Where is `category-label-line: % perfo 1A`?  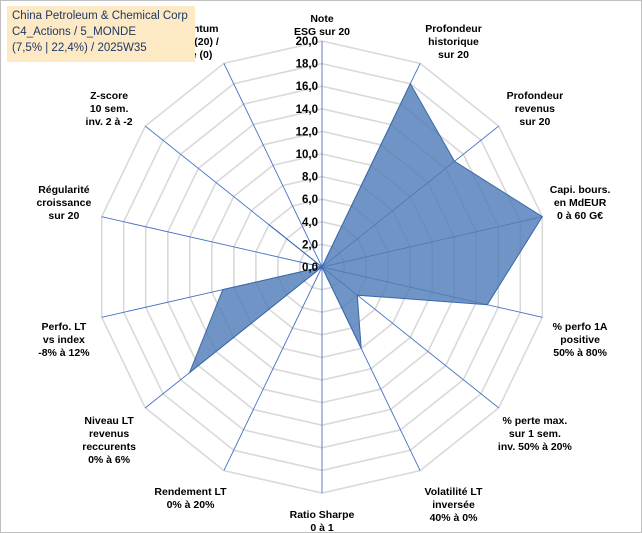
category-label-line: % perfo 1A is located at coordinates (580, 327).